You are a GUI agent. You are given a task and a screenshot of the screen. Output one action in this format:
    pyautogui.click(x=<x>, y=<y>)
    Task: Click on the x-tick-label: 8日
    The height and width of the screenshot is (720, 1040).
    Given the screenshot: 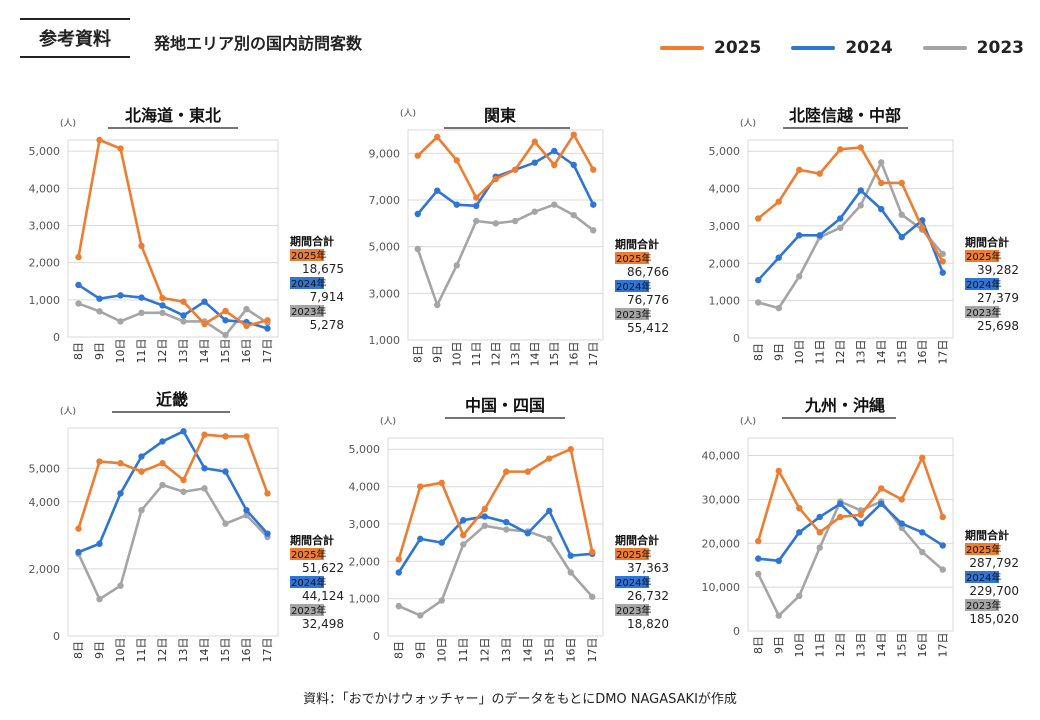 What is the action you would take?
    pyautogui.click(x=78, y=650)
    